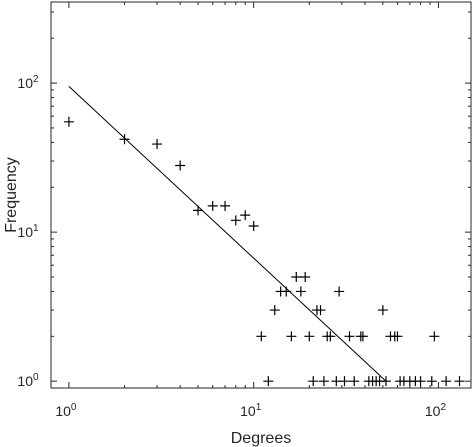 This screenshot has height=447, width=474. What do you see at coordinates (28, 380) in the screenshot?
I see `y-tick-label: 10⁰` at bounding box center [28, 380].